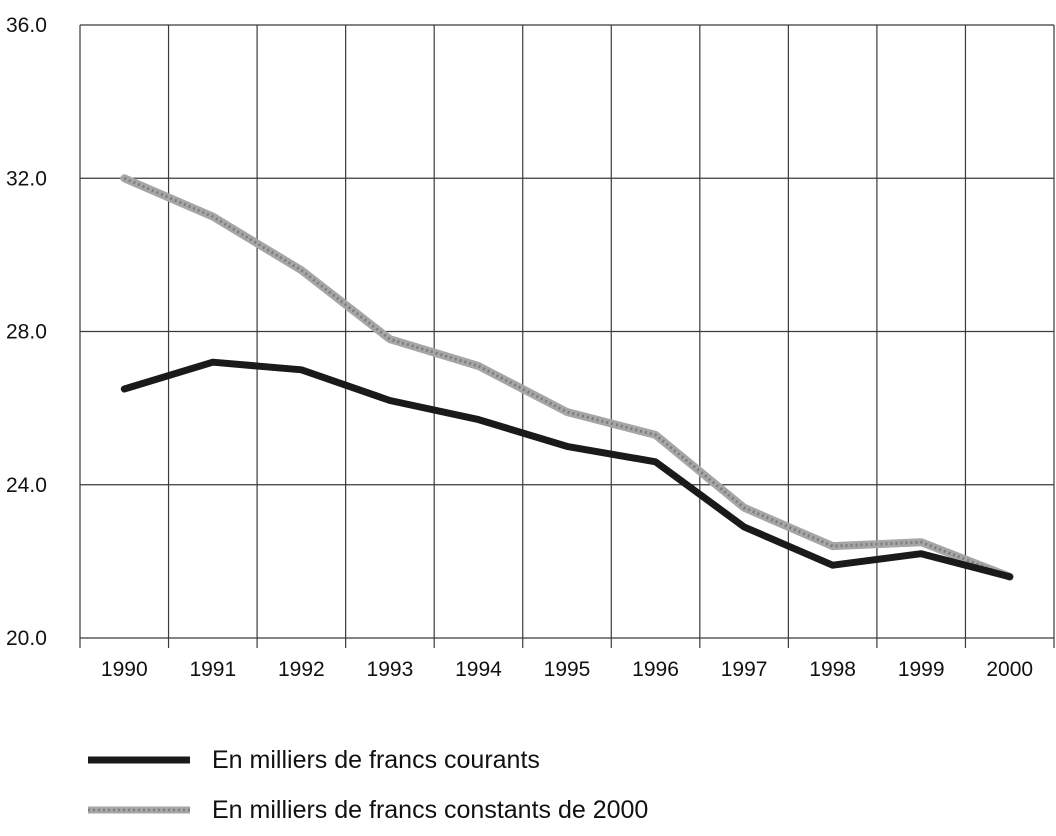  I want to click on y-tick-label: 24.0, so click(26, 485).